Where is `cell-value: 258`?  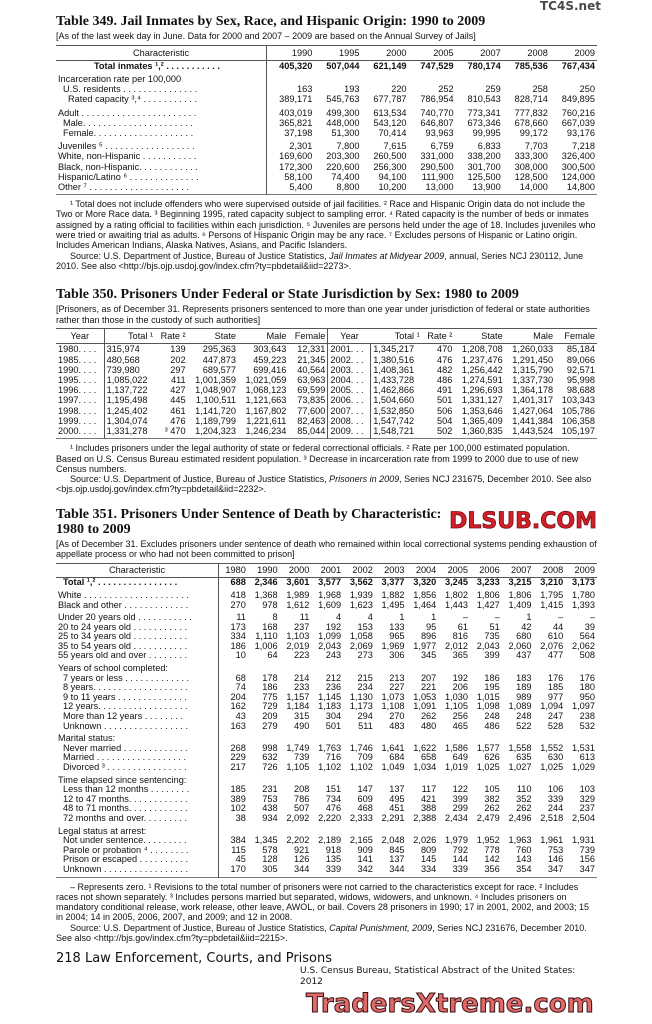
cell-value: 258 is located at coordinates (540, 89).